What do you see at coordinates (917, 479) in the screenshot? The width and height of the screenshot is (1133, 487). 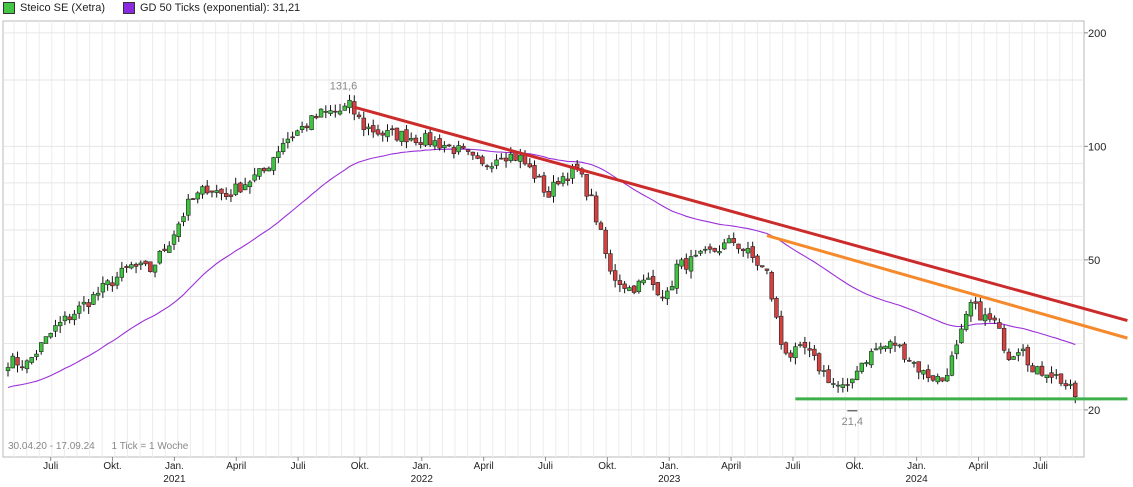 I see `x-year-label: 2024` at bounding box center [917, 479].